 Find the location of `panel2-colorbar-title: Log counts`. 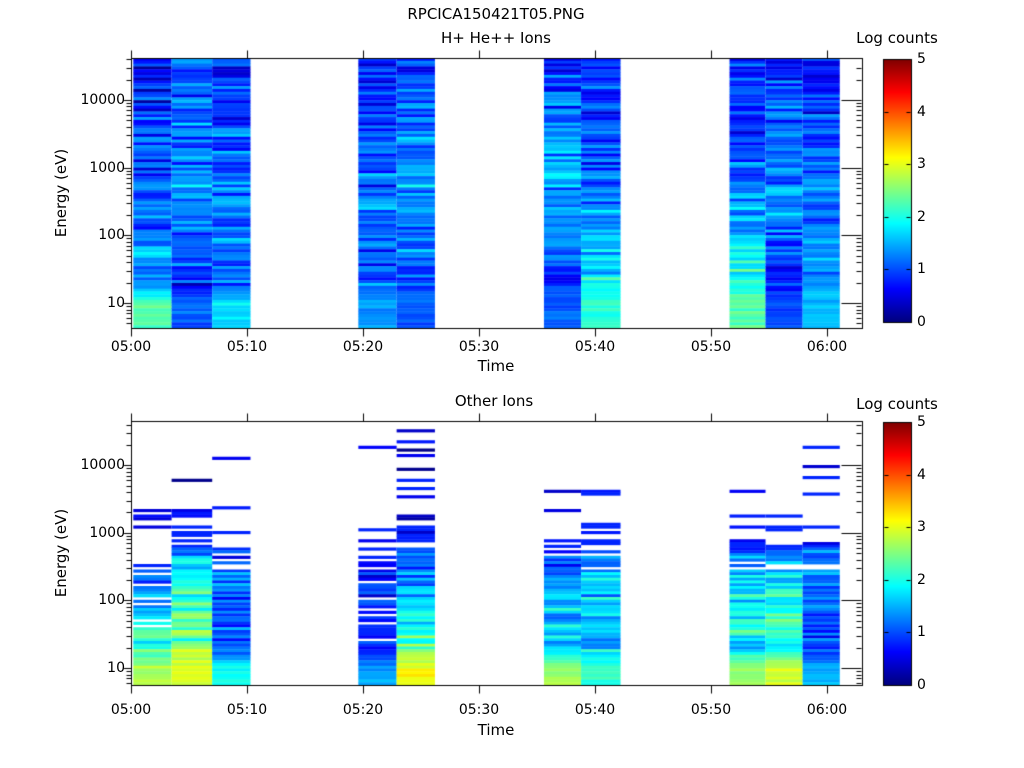

panel2-colorbar-title: Log counts is located at coordinates (897, 404).